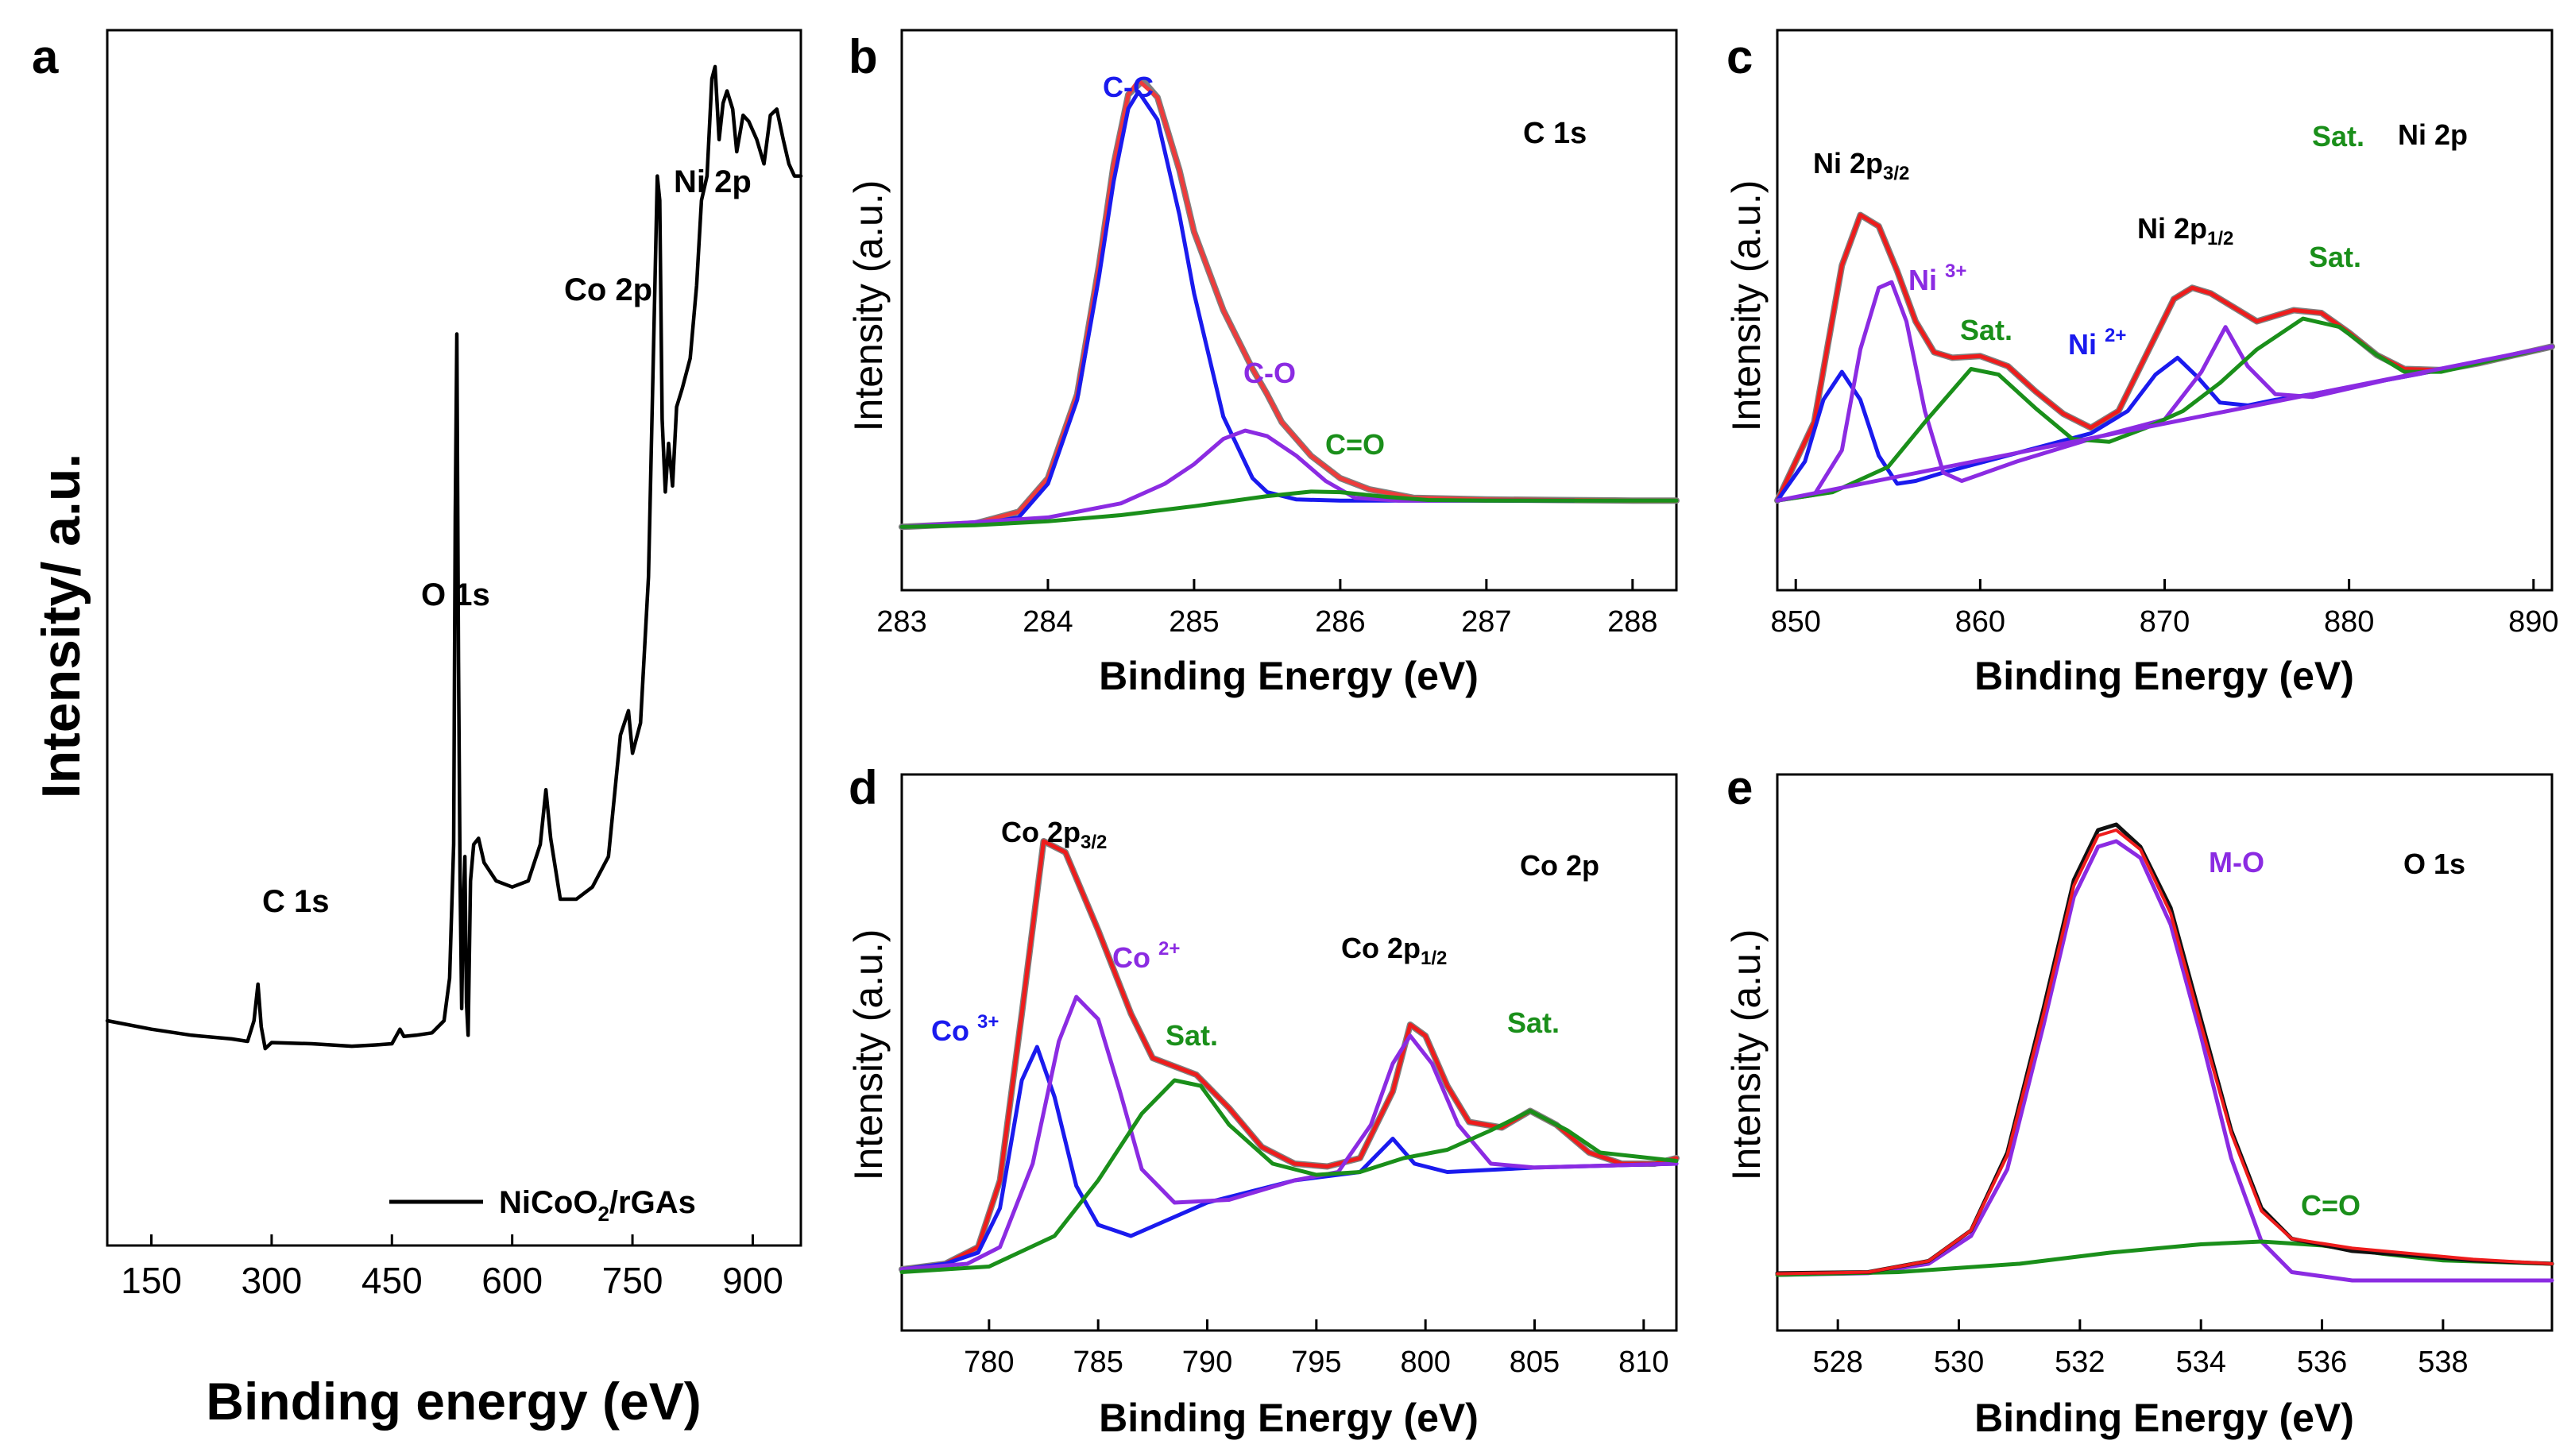  I want to click on series-line-e-envelope, so click(2165, 1052).